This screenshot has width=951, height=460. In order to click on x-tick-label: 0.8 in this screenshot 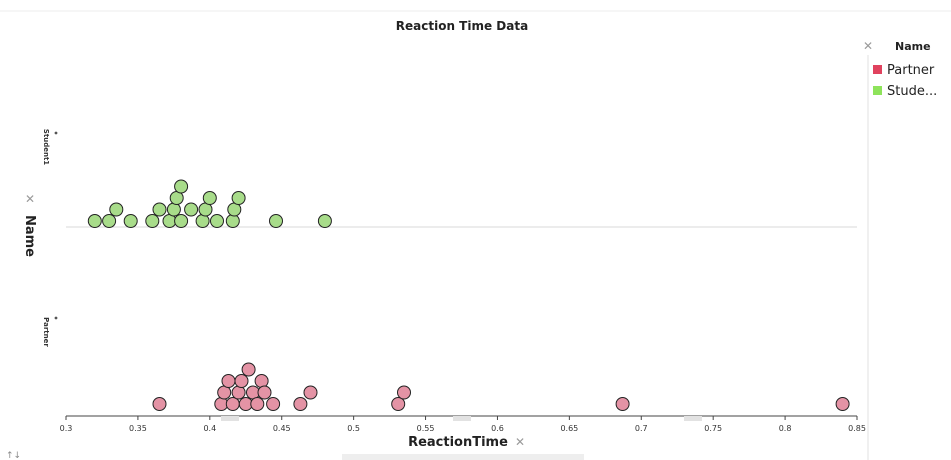, I will do `click(785, 428)`.